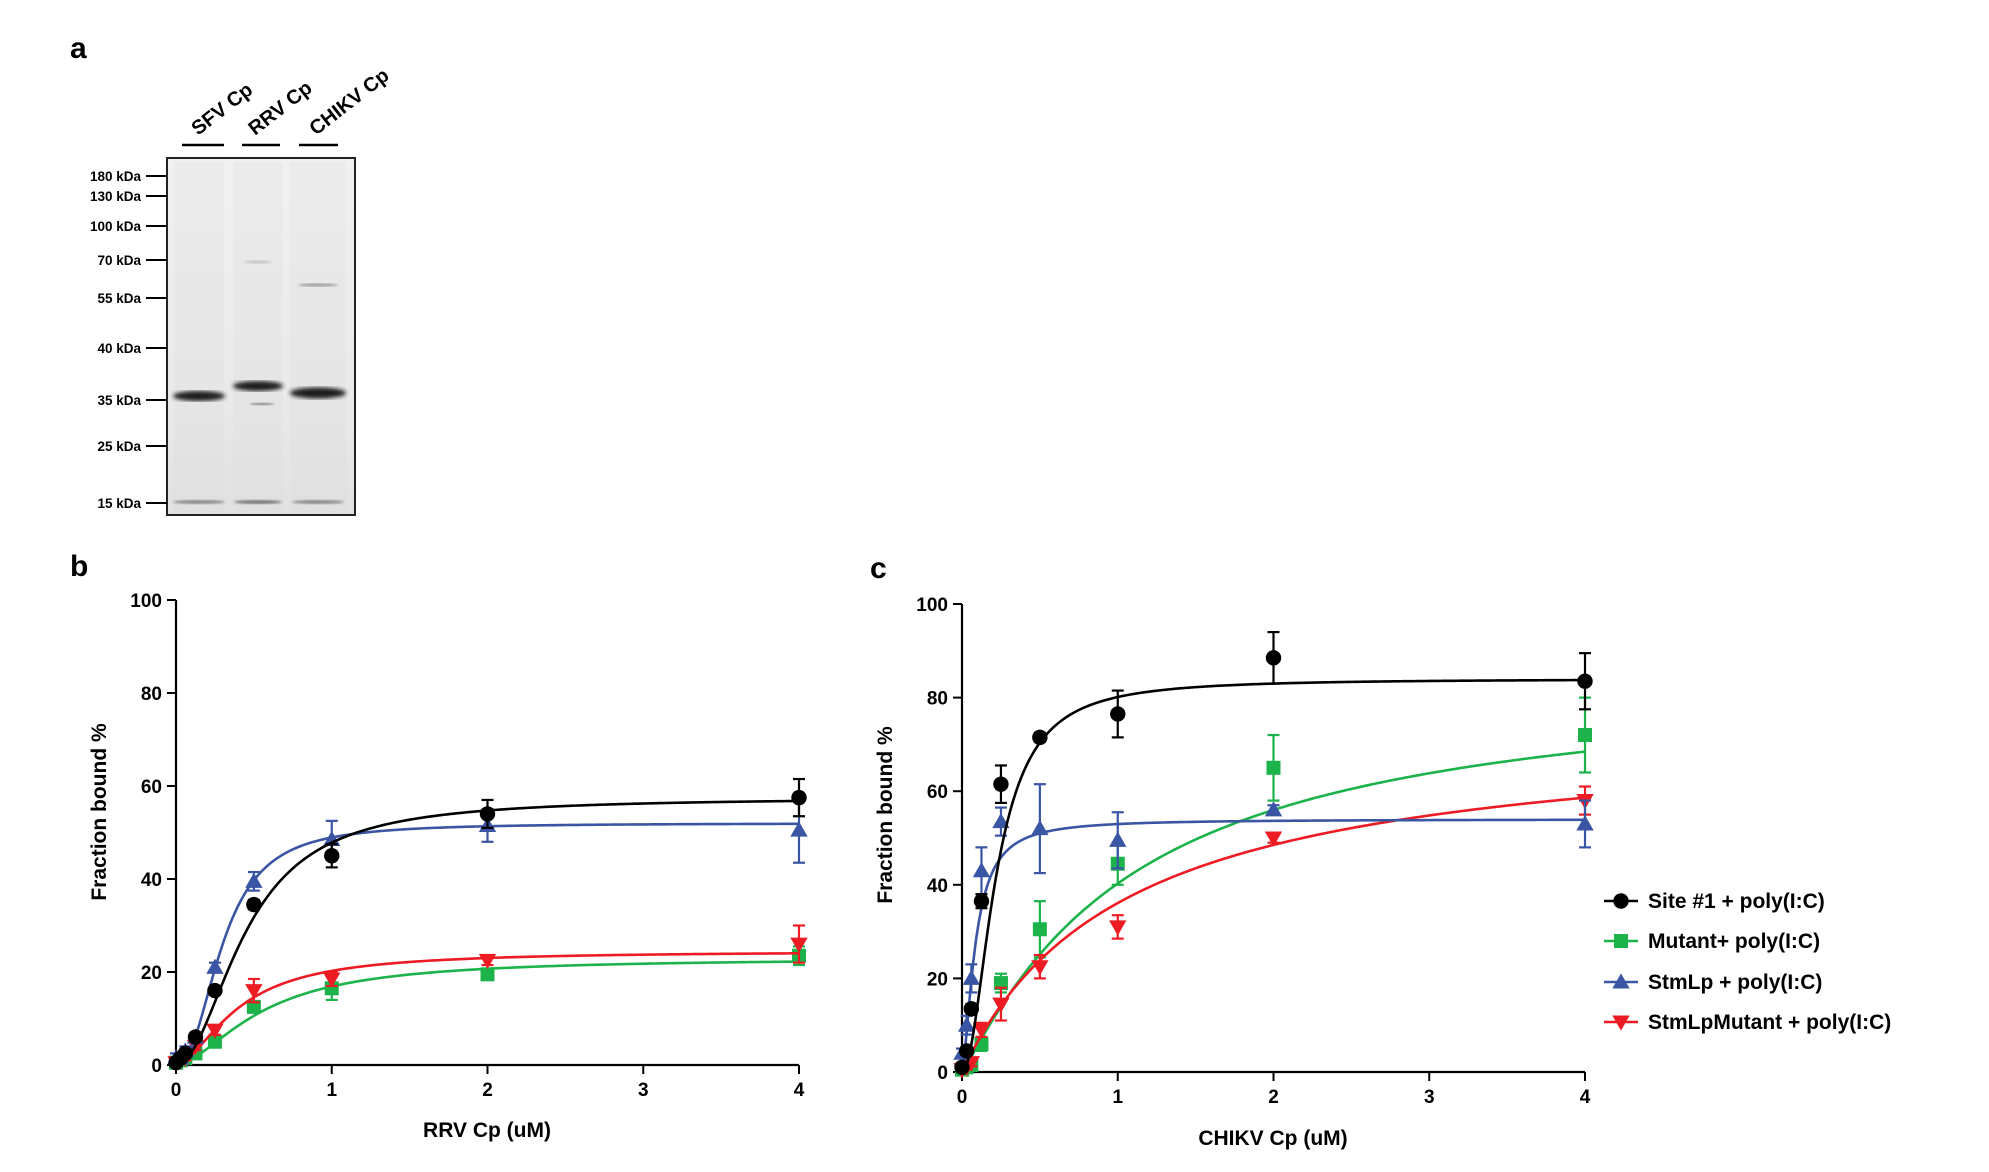 This screenshot has height=1172, width=1989. What do you see at coordinates (937, 979) in the screenshot?
I see `chart-c-ytick-label-20: 20` at bounding box center [937, 979].